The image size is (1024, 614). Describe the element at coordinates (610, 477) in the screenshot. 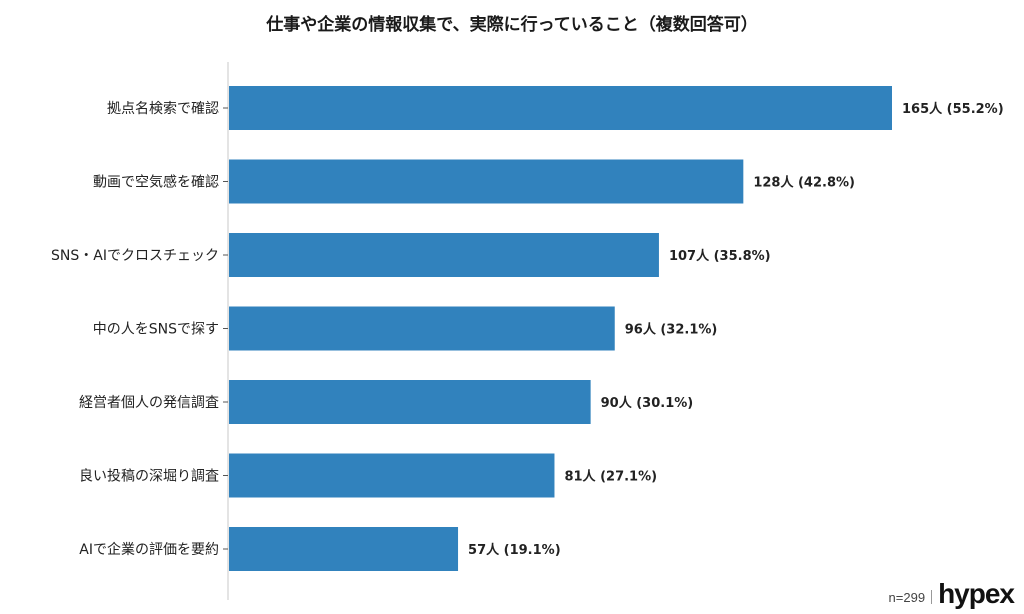

I see `data-label: 81人 (27.1%)` at that location.